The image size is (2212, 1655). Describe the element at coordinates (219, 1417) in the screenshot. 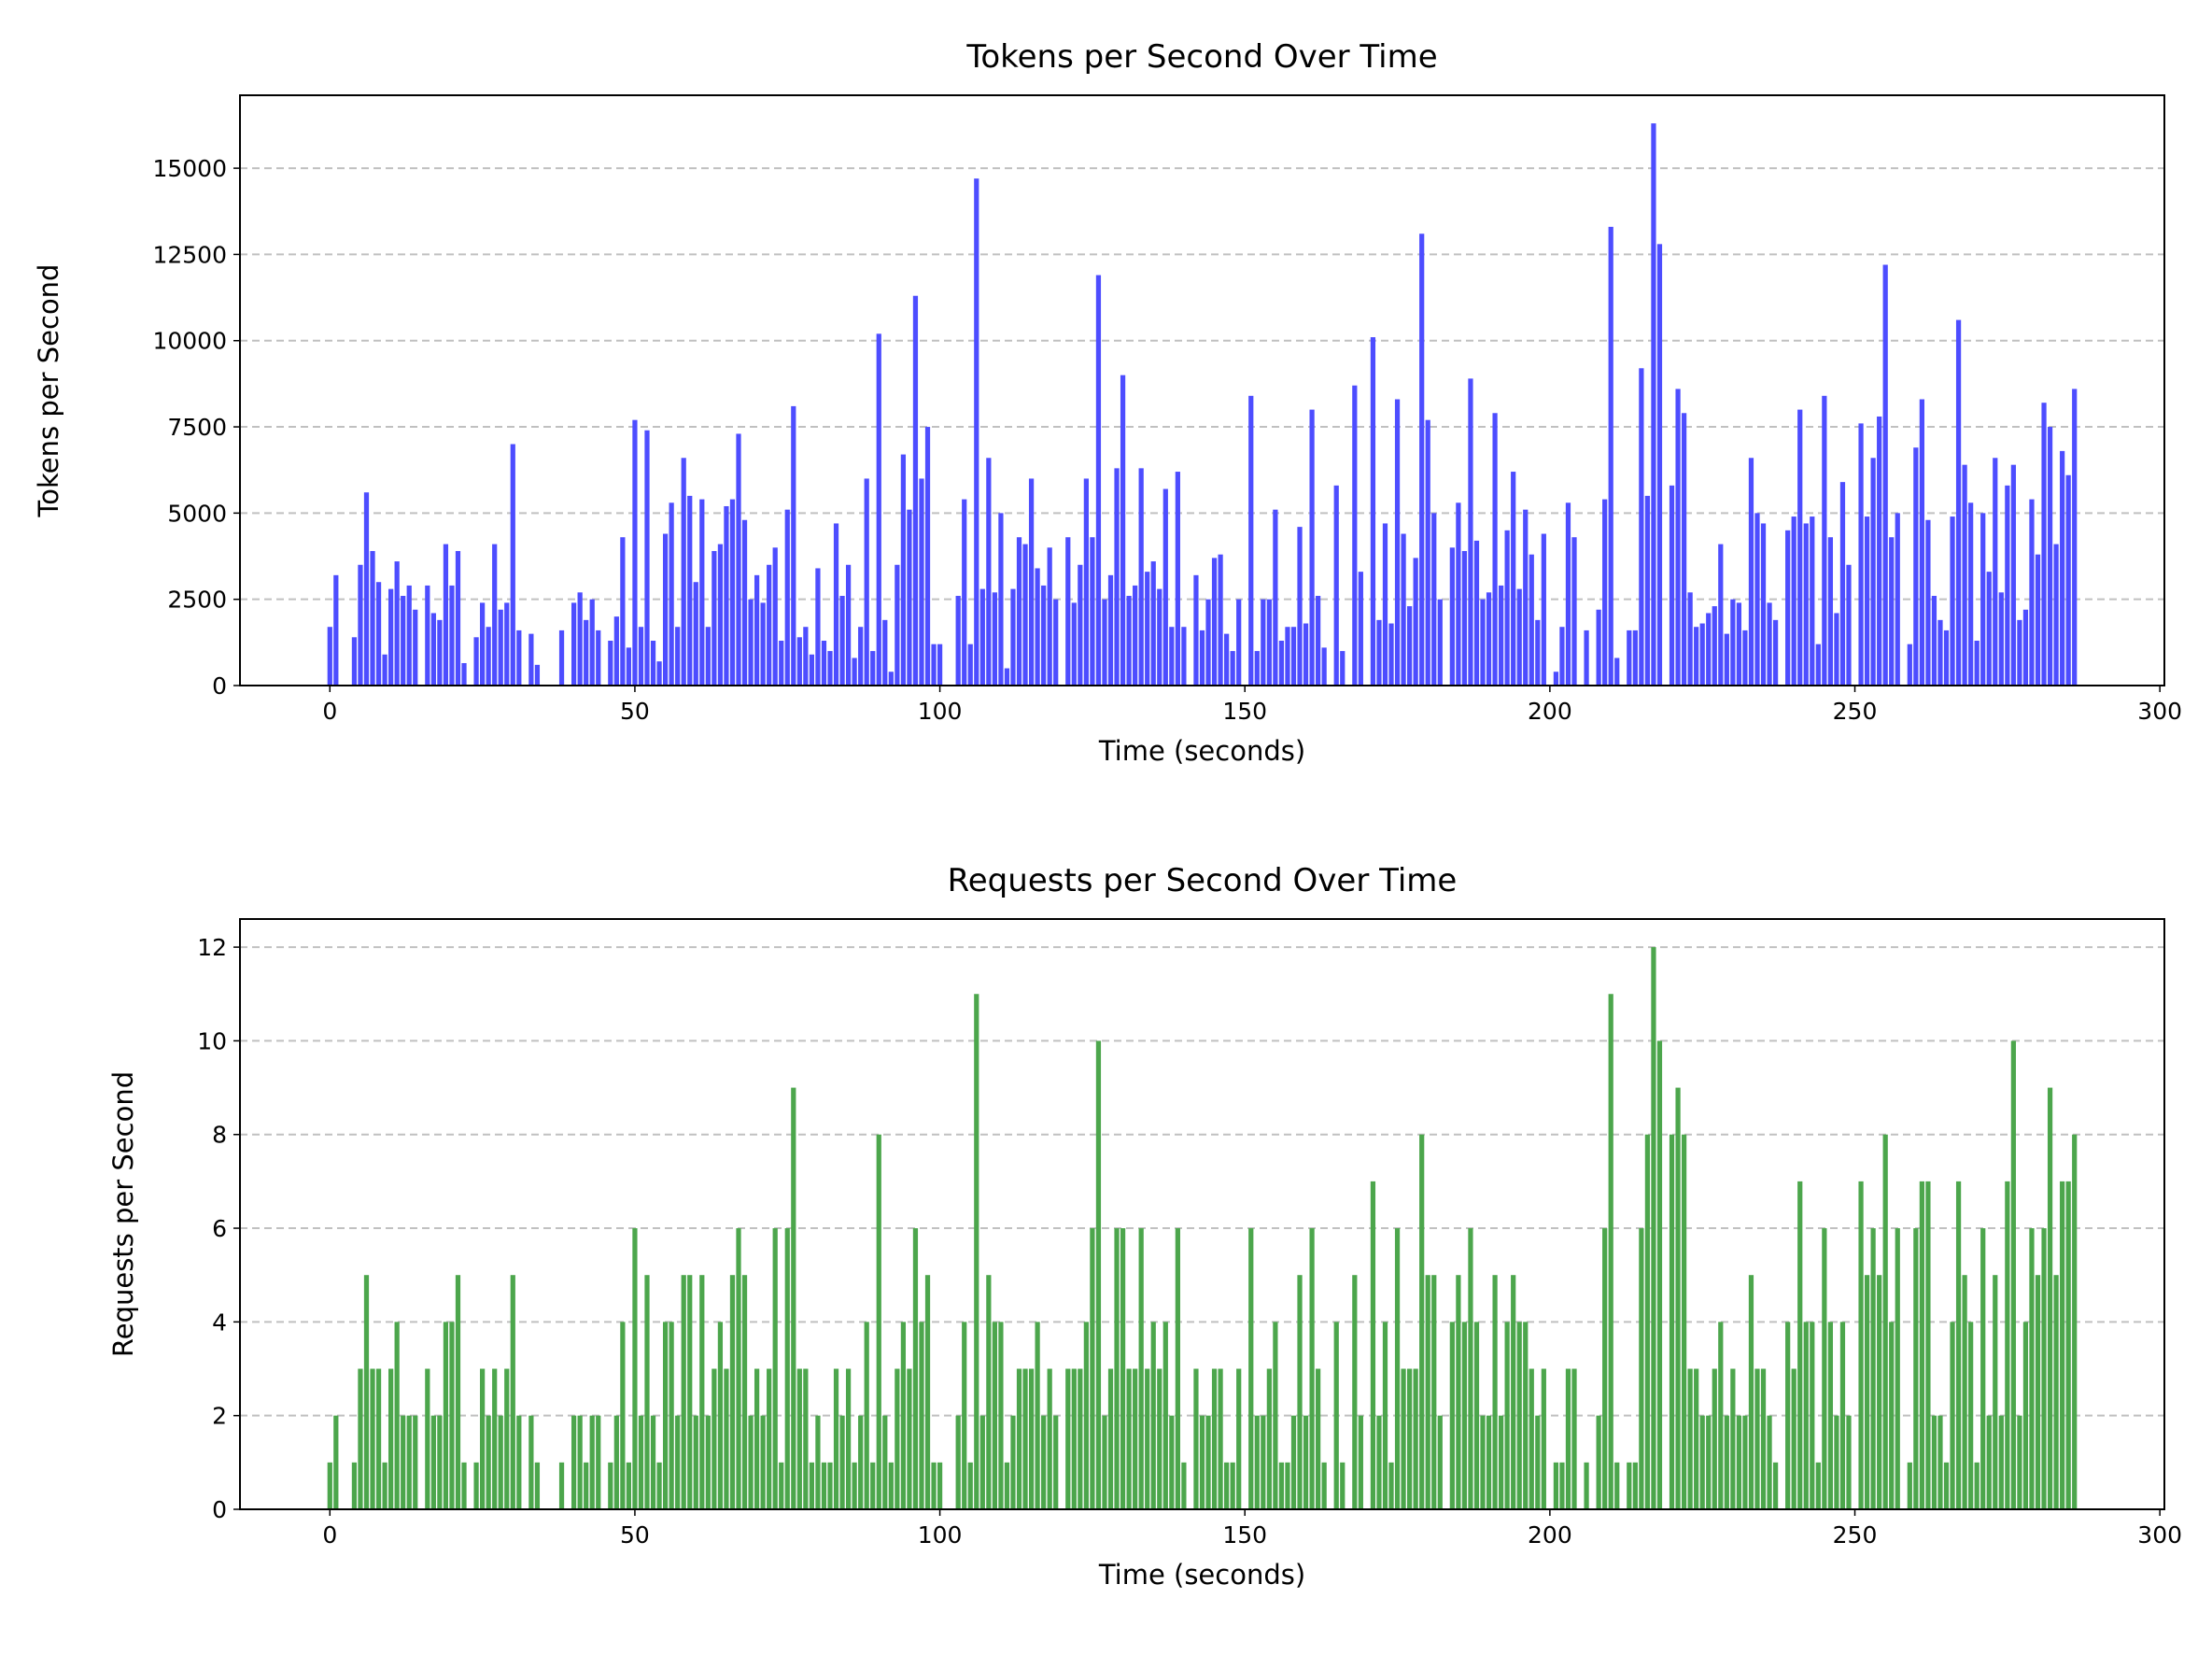

I see `y-tick-label: 2` at that location.